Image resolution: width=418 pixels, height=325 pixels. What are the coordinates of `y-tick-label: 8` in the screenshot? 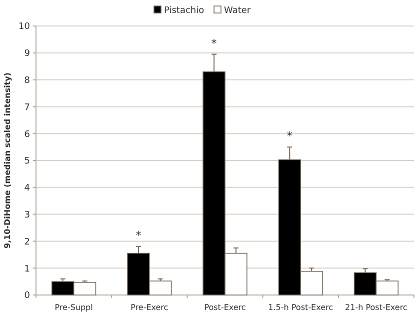 It's located at (27, 81).